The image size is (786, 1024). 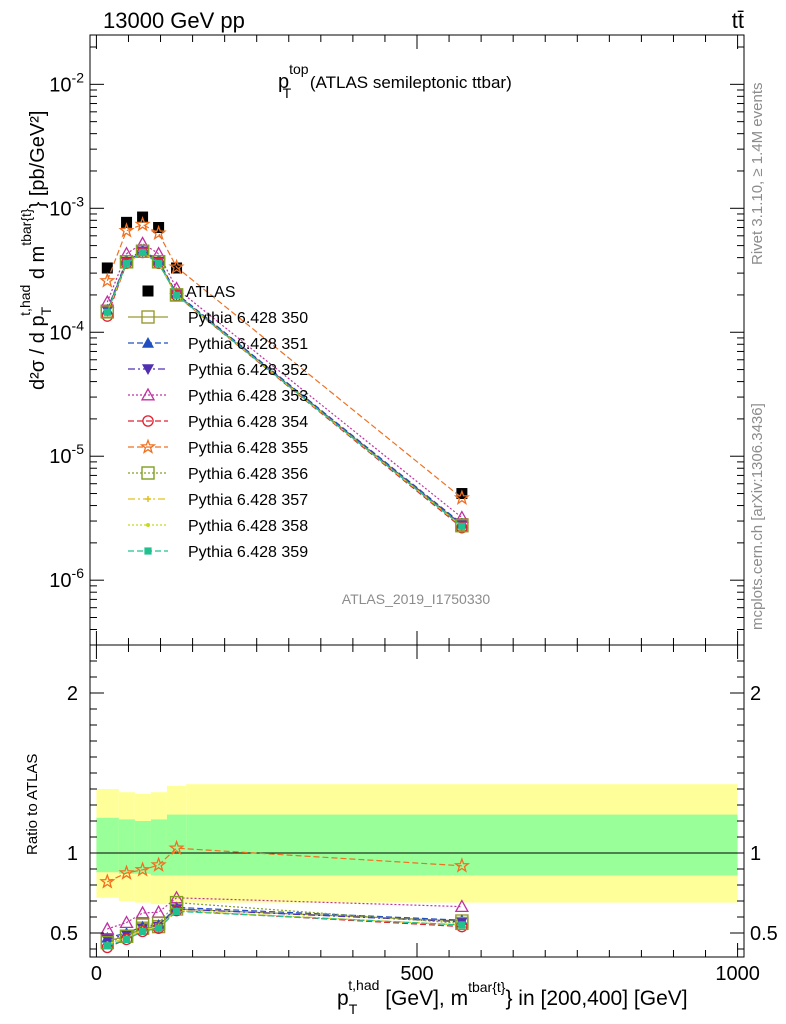 What do you see at coordinates (66, 206) in the screenshot?
I see `y-tick-label-main: 10⁻³` at bounding box center [66, 206].